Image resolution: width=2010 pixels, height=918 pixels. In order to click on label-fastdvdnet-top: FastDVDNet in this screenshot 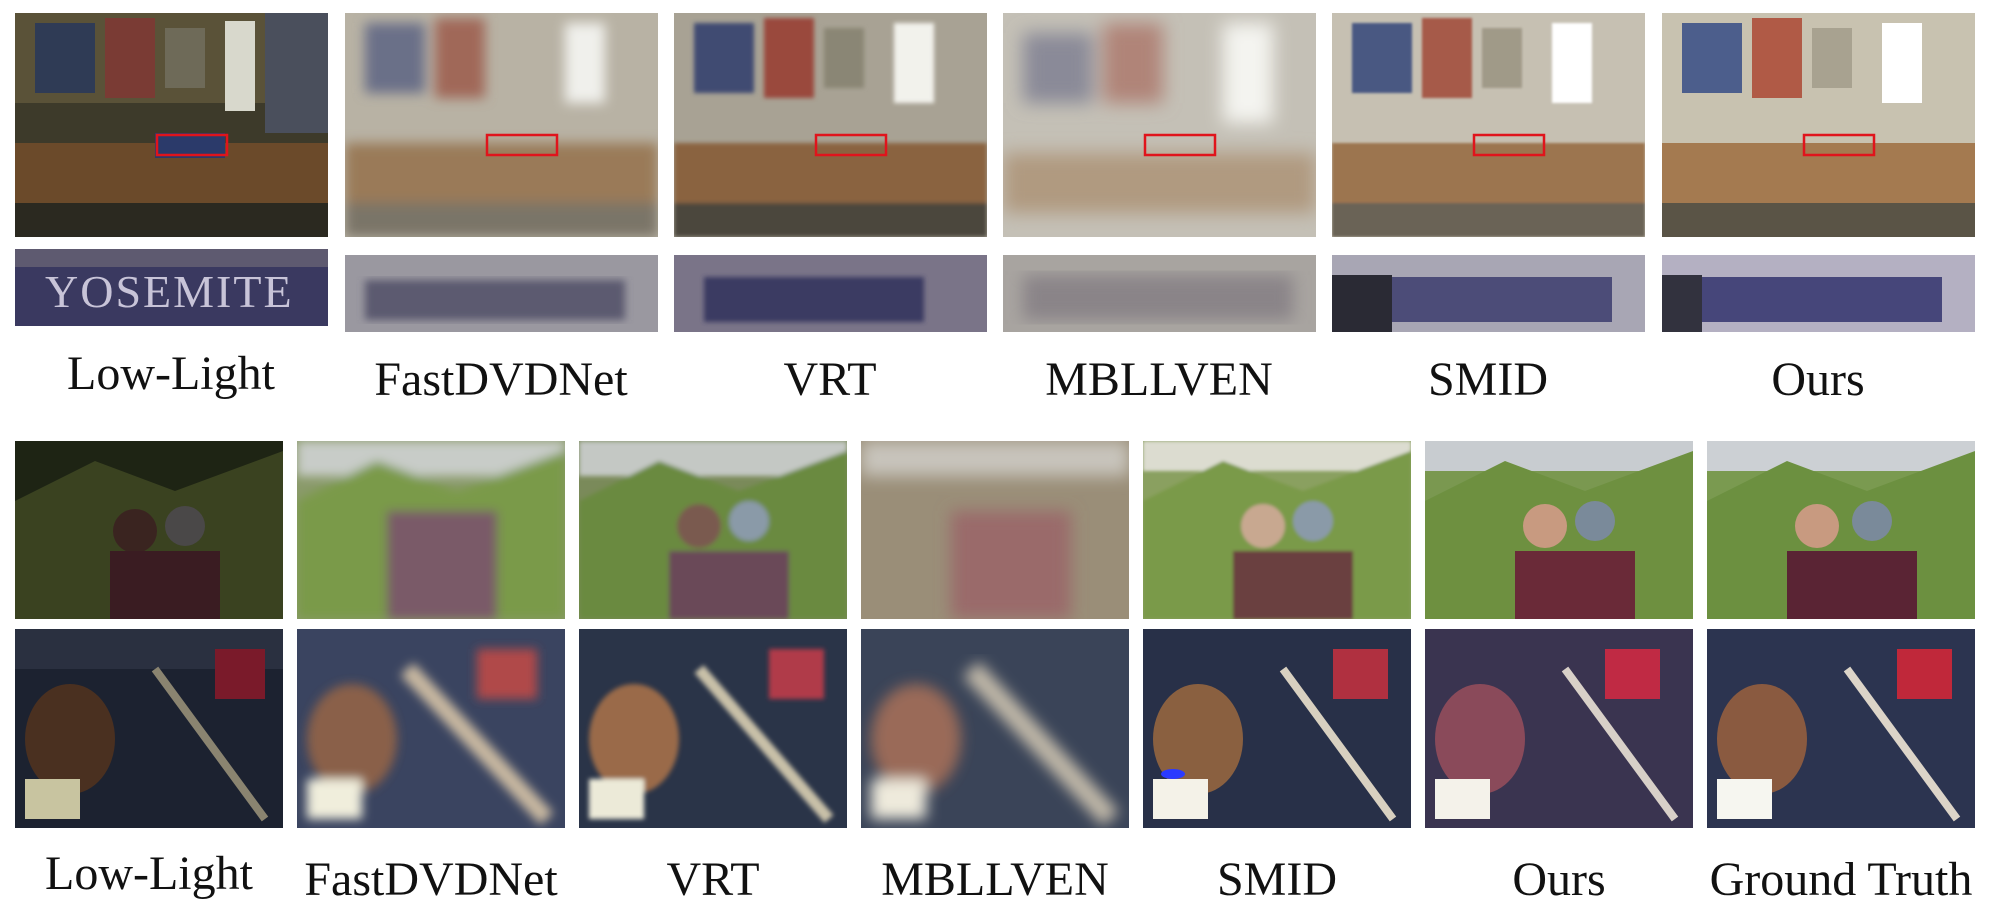, I will do `click(501, 379)`.